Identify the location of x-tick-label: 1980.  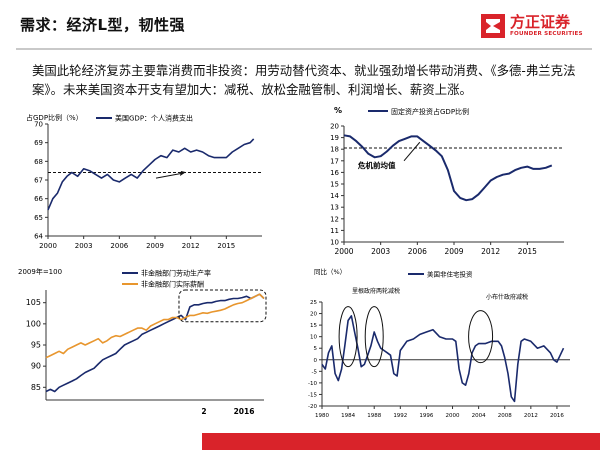
(322, 416).